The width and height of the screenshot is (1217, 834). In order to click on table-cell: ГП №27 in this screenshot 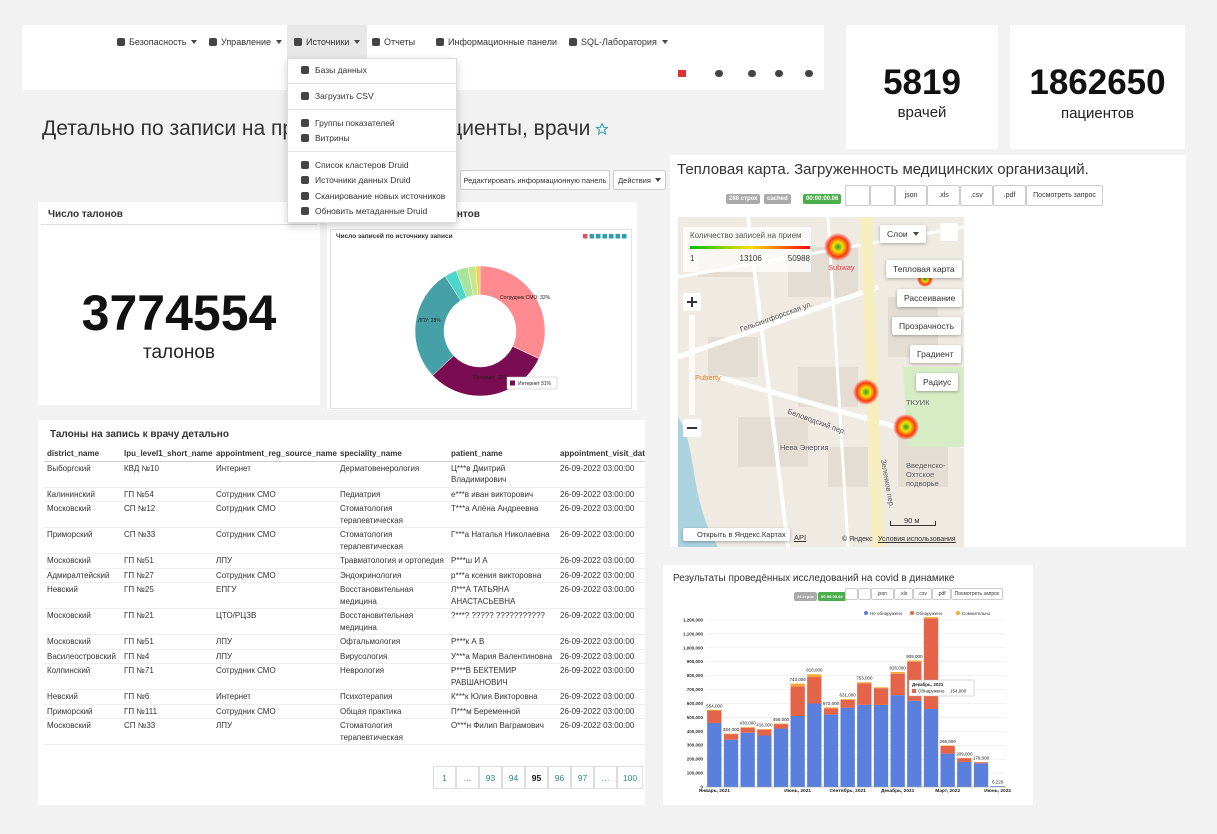, I will do `click(167, 575)`.